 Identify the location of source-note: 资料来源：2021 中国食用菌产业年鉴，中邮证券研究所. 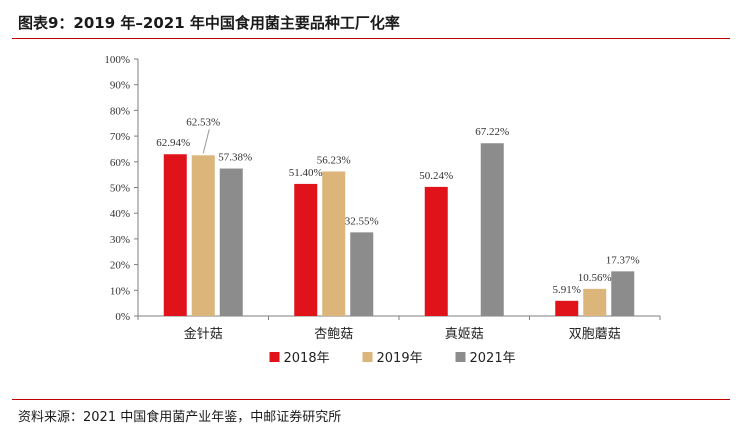
(180, 417).